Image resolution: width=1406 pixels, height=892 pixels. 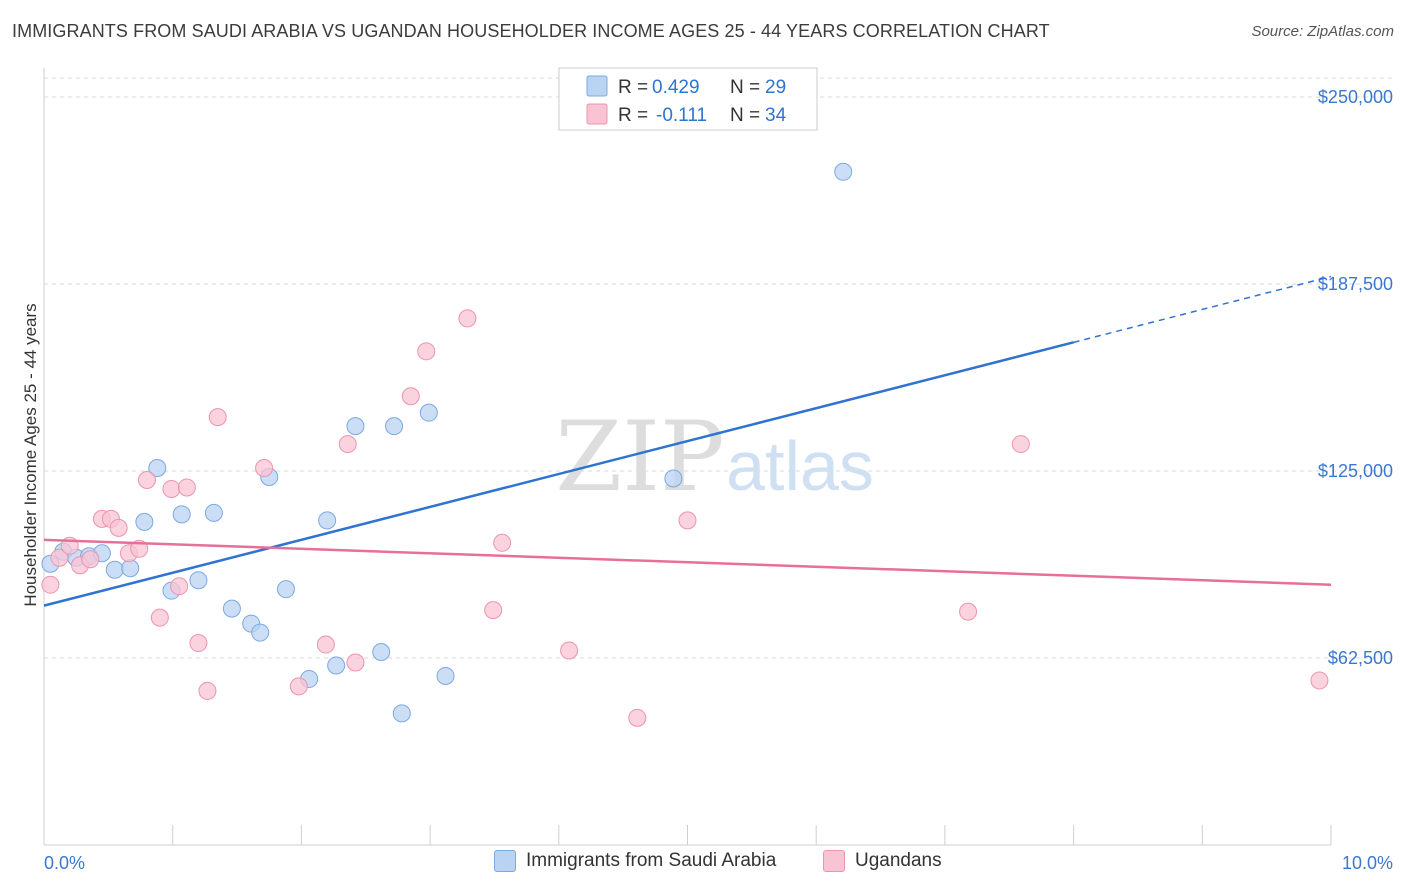 What do you see at coordinates (775, 87) in the screenshot?
I see `legend-n-value-blue: 29` at bounding box center [775, 87].